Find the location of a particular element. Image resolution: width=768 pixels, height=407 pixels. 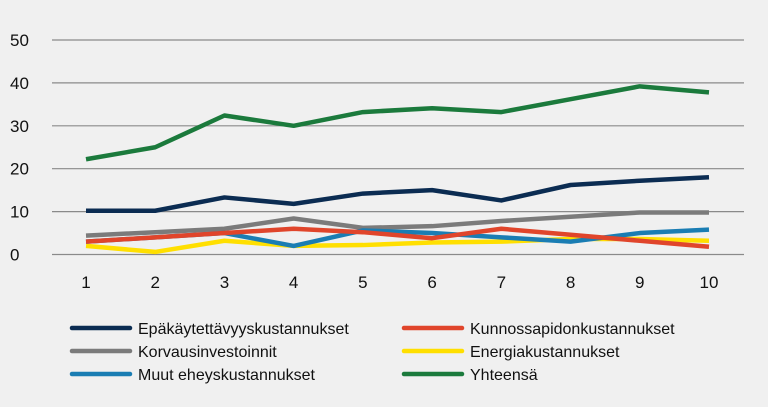

y-tick-label: 50 is located at coordinates (19, 40).